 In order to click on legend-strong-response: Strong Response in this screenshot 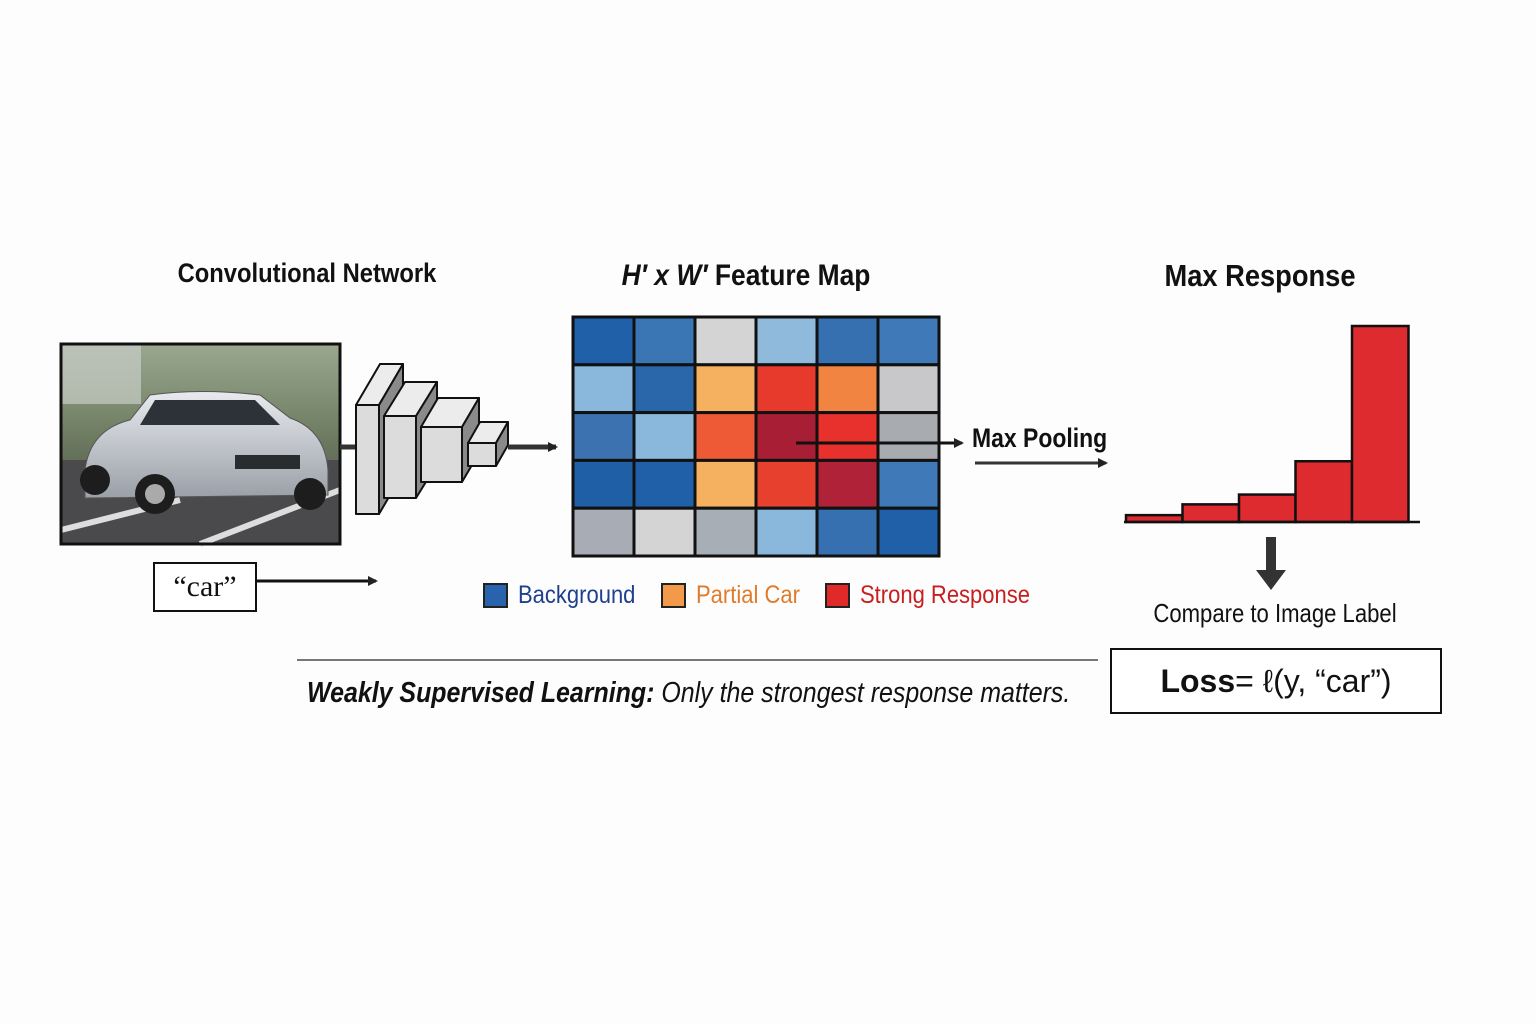, I will do `click(939, 595)`.